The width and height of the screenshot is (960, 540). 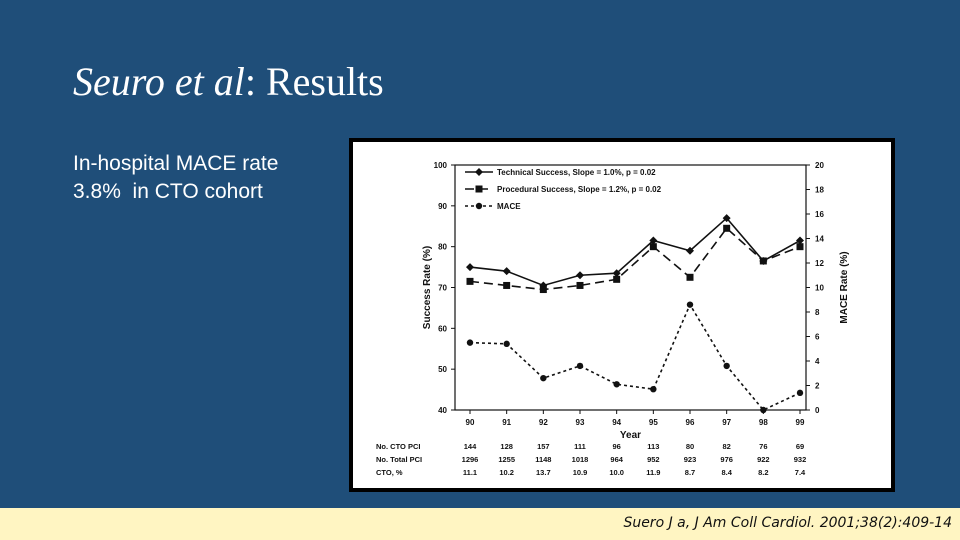 What do you see at coordinates (800, 446) in the screenshot?
I see `table-cell: 69` at bounding box center [800, 446].